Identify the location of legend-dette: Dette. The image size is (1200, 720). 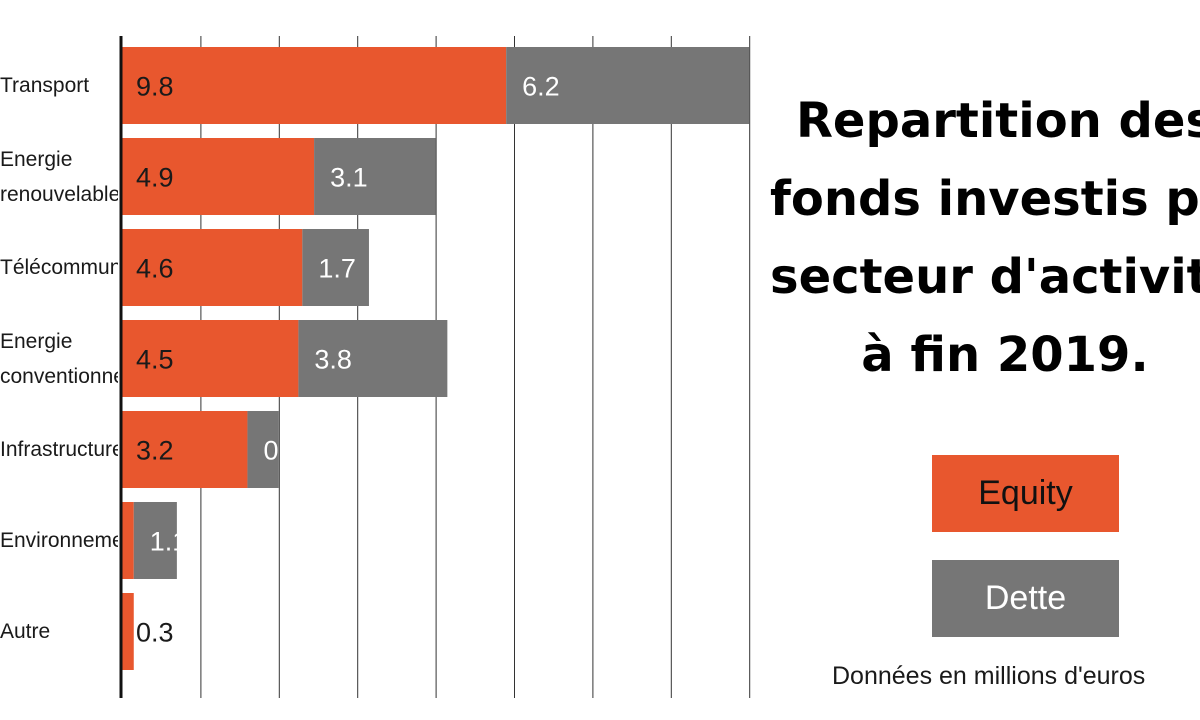
(1025, 598).